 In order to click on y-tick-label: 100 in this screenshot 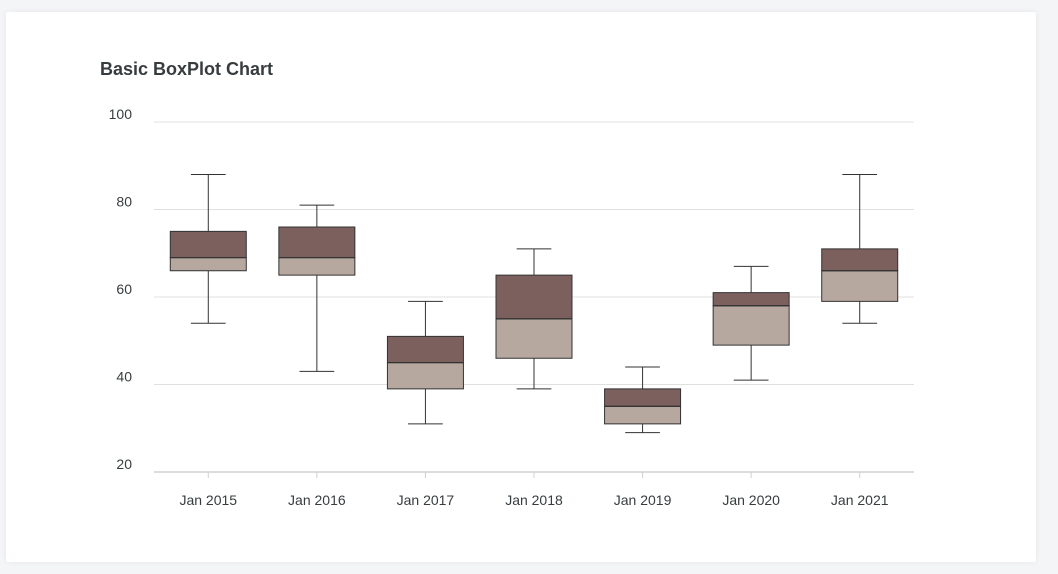, I will do `click(121, 114)`.